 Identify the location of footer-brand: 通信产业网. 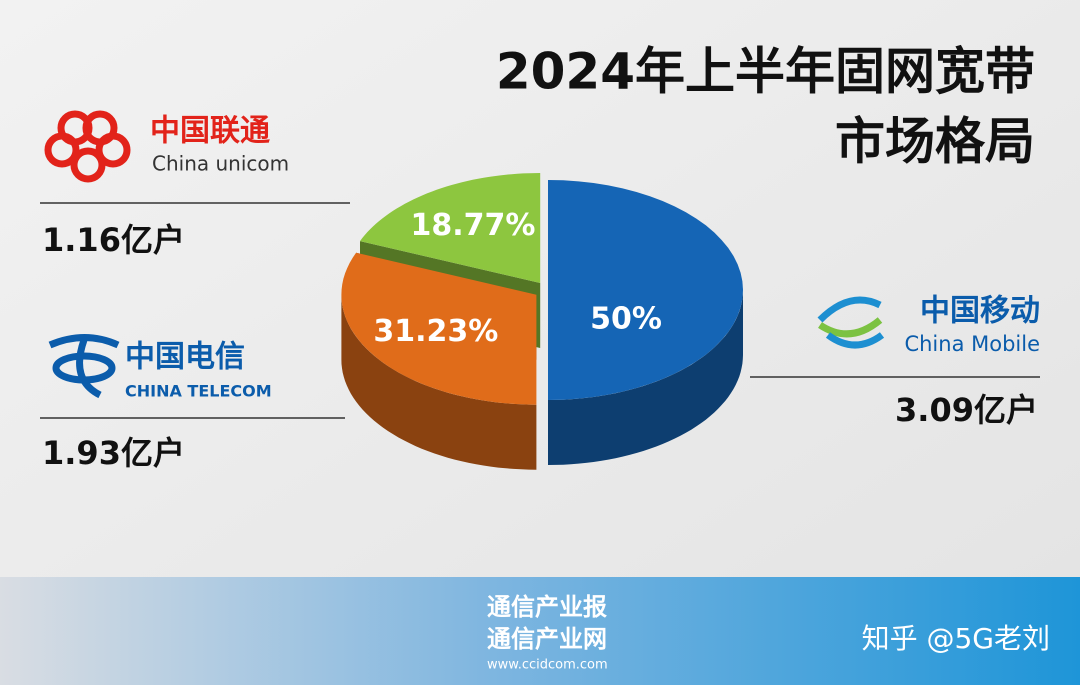
(547, 639).